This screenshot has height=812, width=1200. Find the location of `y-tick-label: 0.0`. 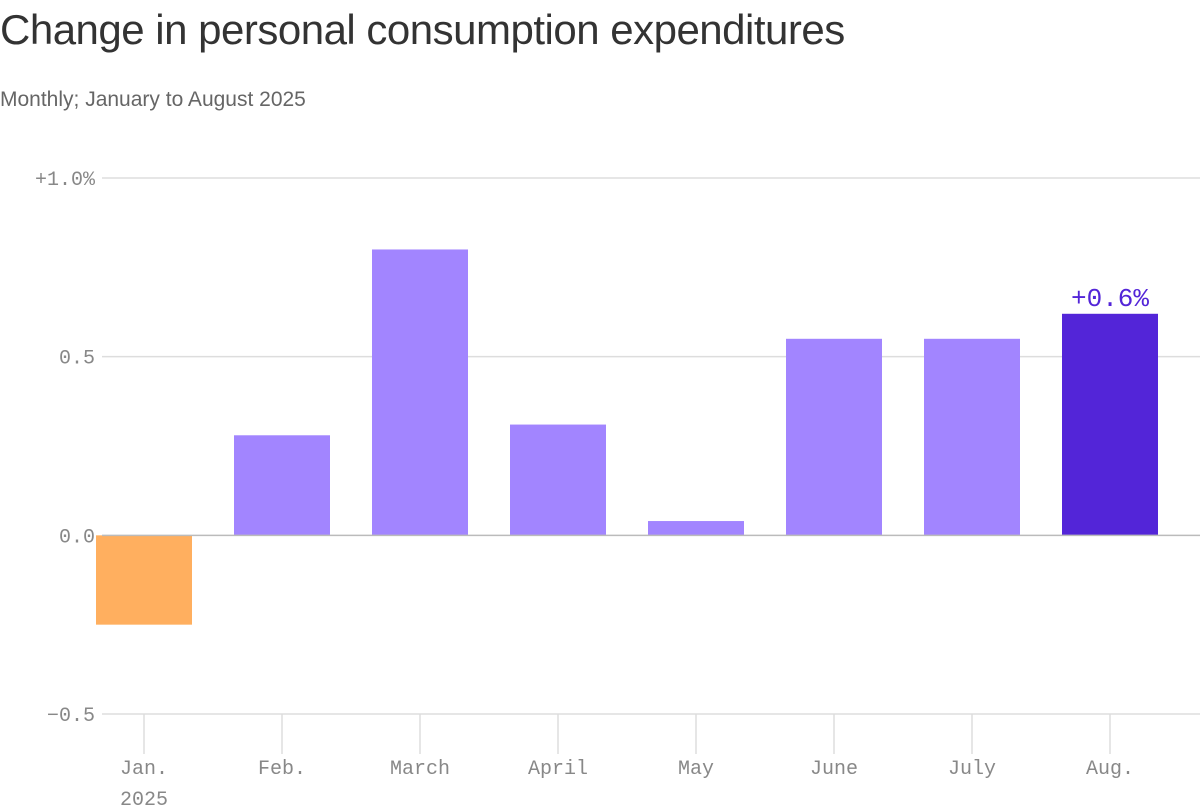

y-tick-label: 0.0 is located at coordinates (77, 537).